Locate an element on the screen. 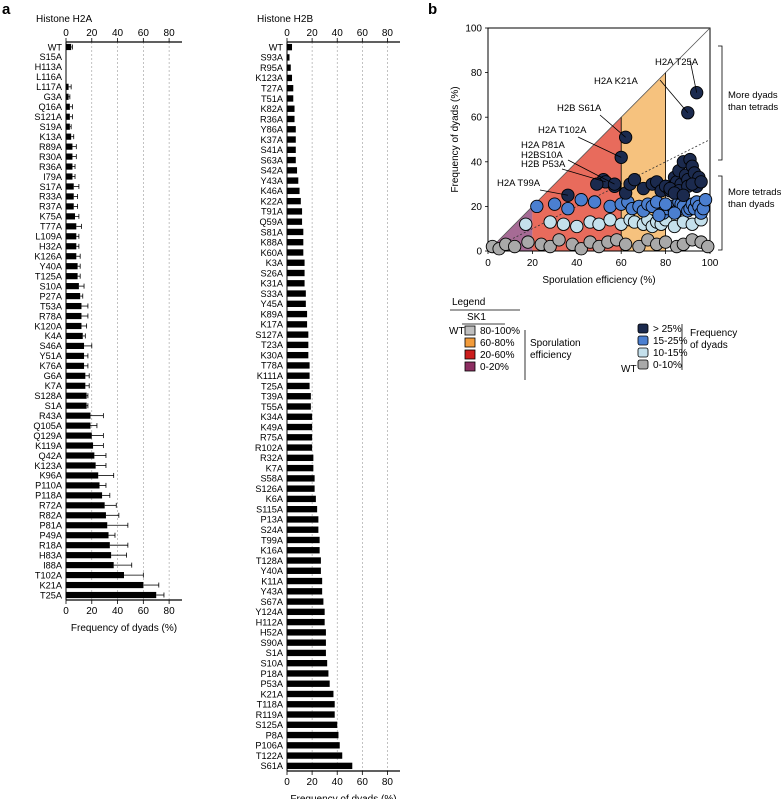 This screenshot has height=799, width=784. category-label: T25A is located at coordinates (272, 386).